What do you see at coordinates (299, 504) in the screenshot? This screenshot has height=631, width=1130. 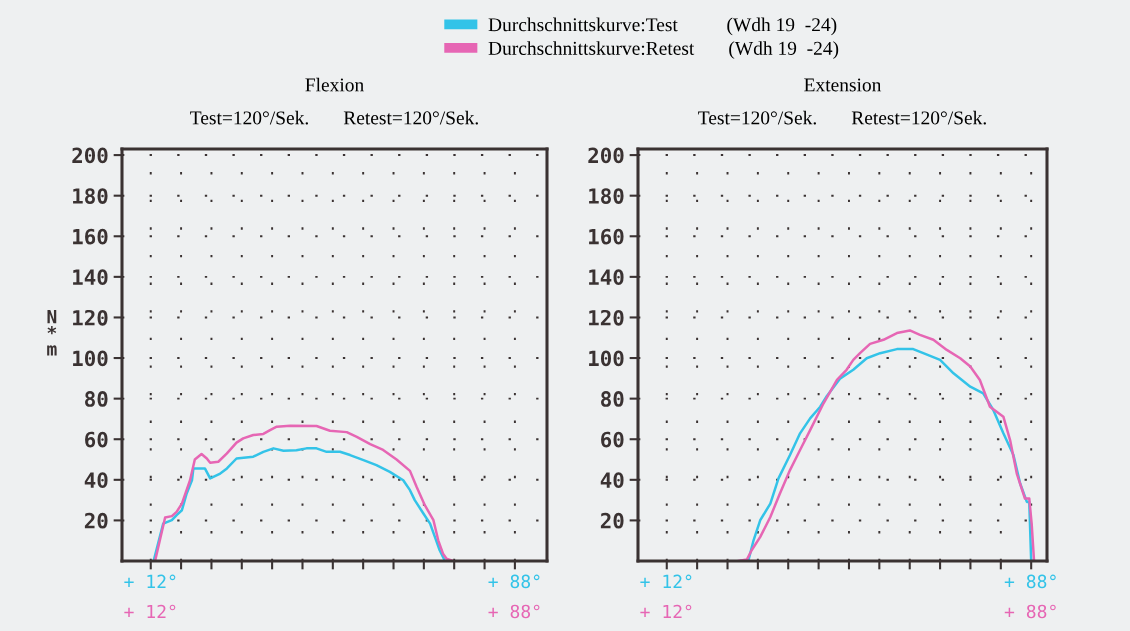 I see `line-series` at bounding box center [299, 504].